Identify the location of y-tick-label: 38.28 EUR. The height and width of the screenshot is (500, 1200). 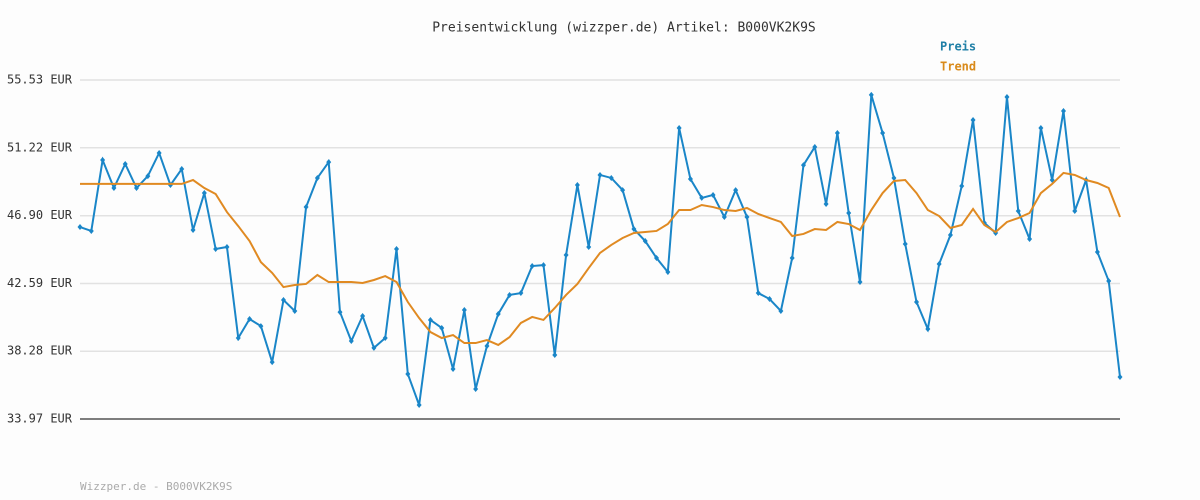
(40, 351).